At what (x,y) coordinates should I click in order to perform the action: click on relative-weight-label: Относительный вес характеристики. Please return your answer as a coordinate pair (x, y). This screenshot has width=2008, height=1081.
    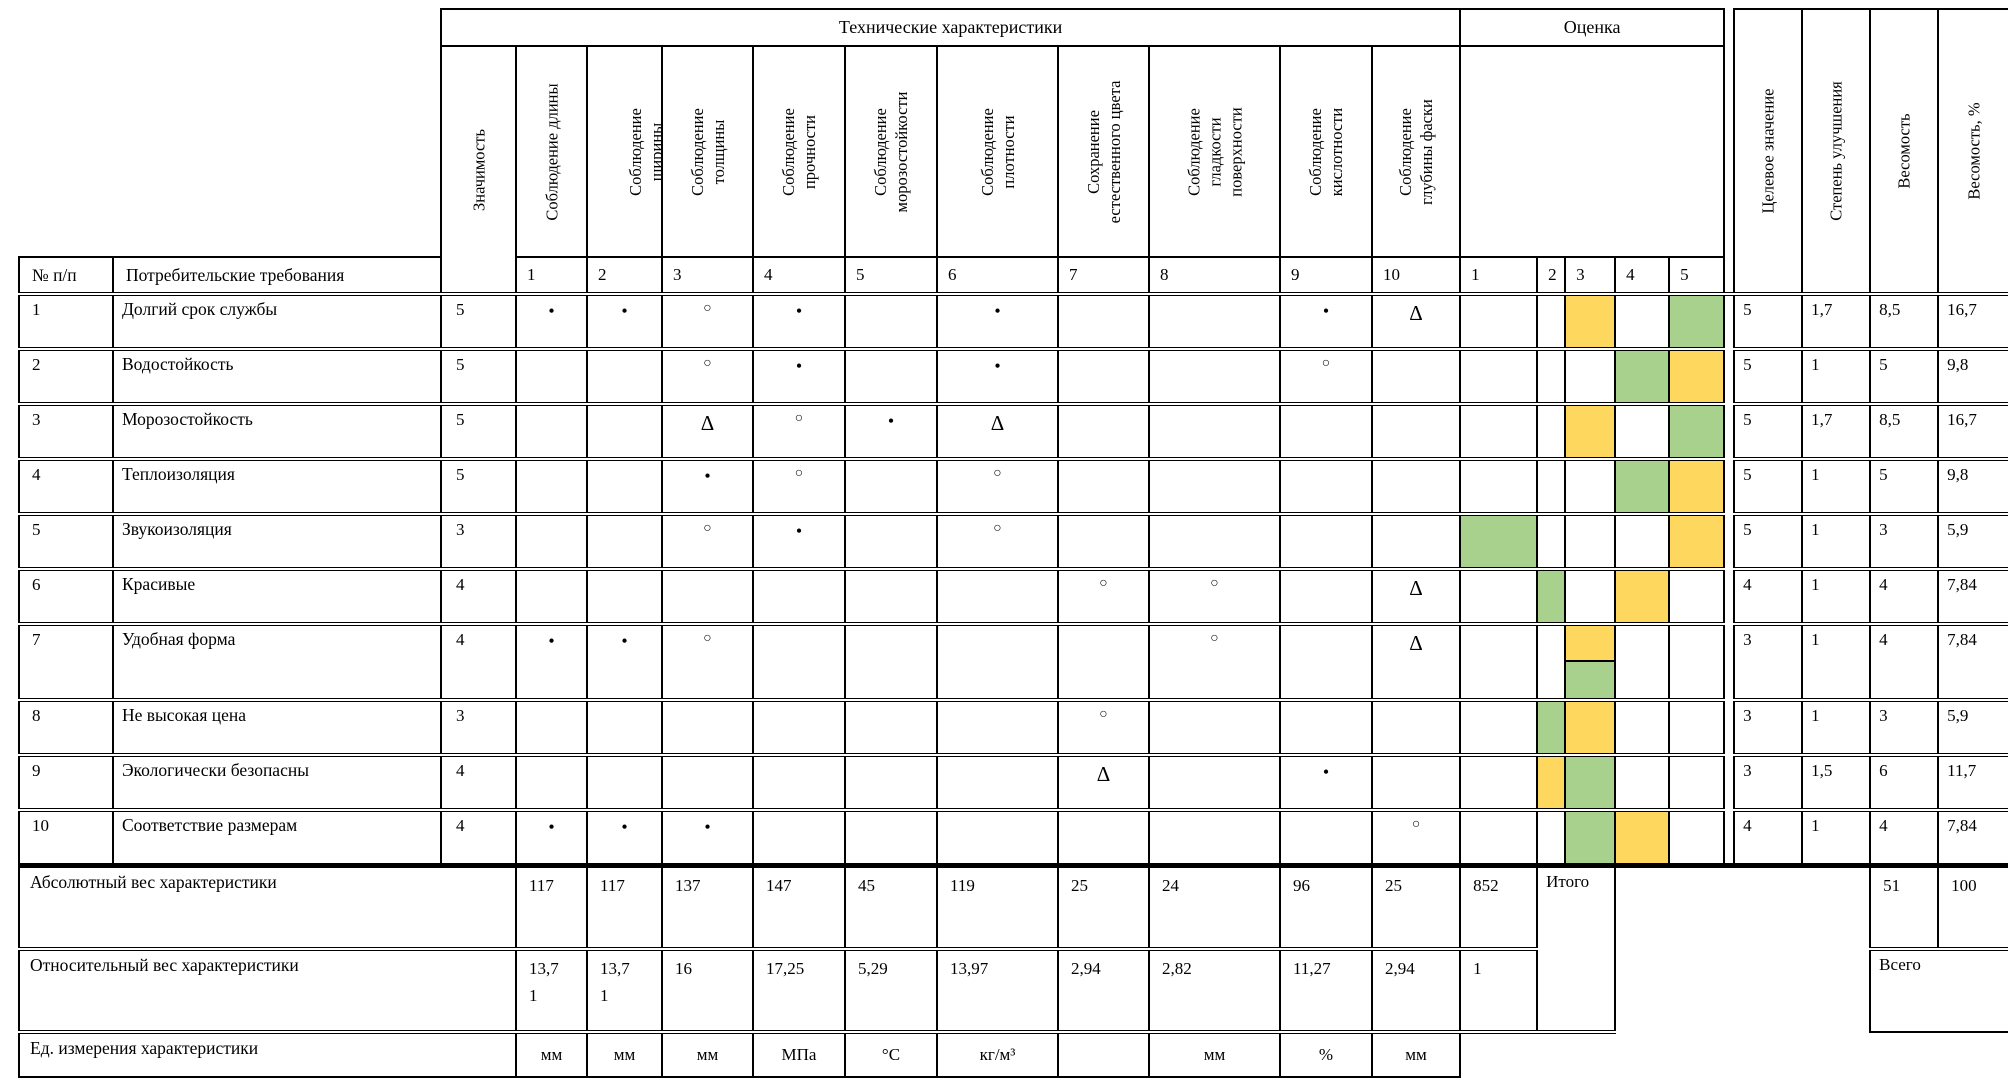
    Looking at the image, I should click on (267, 991).